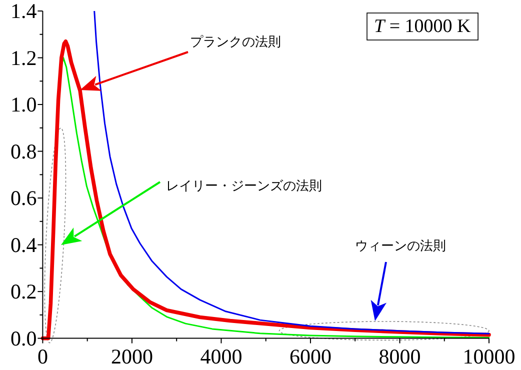 The image size is (521, 370). What do you see at coordinates (235, 42) in the screenshot?
I see `annotation: プランクの法則` at bounding box center [235, 42].